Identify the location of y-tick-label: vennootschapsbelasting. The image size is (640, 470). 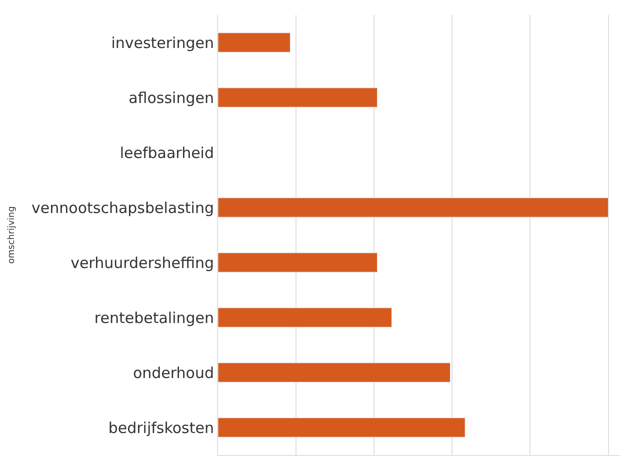
(123, 207).